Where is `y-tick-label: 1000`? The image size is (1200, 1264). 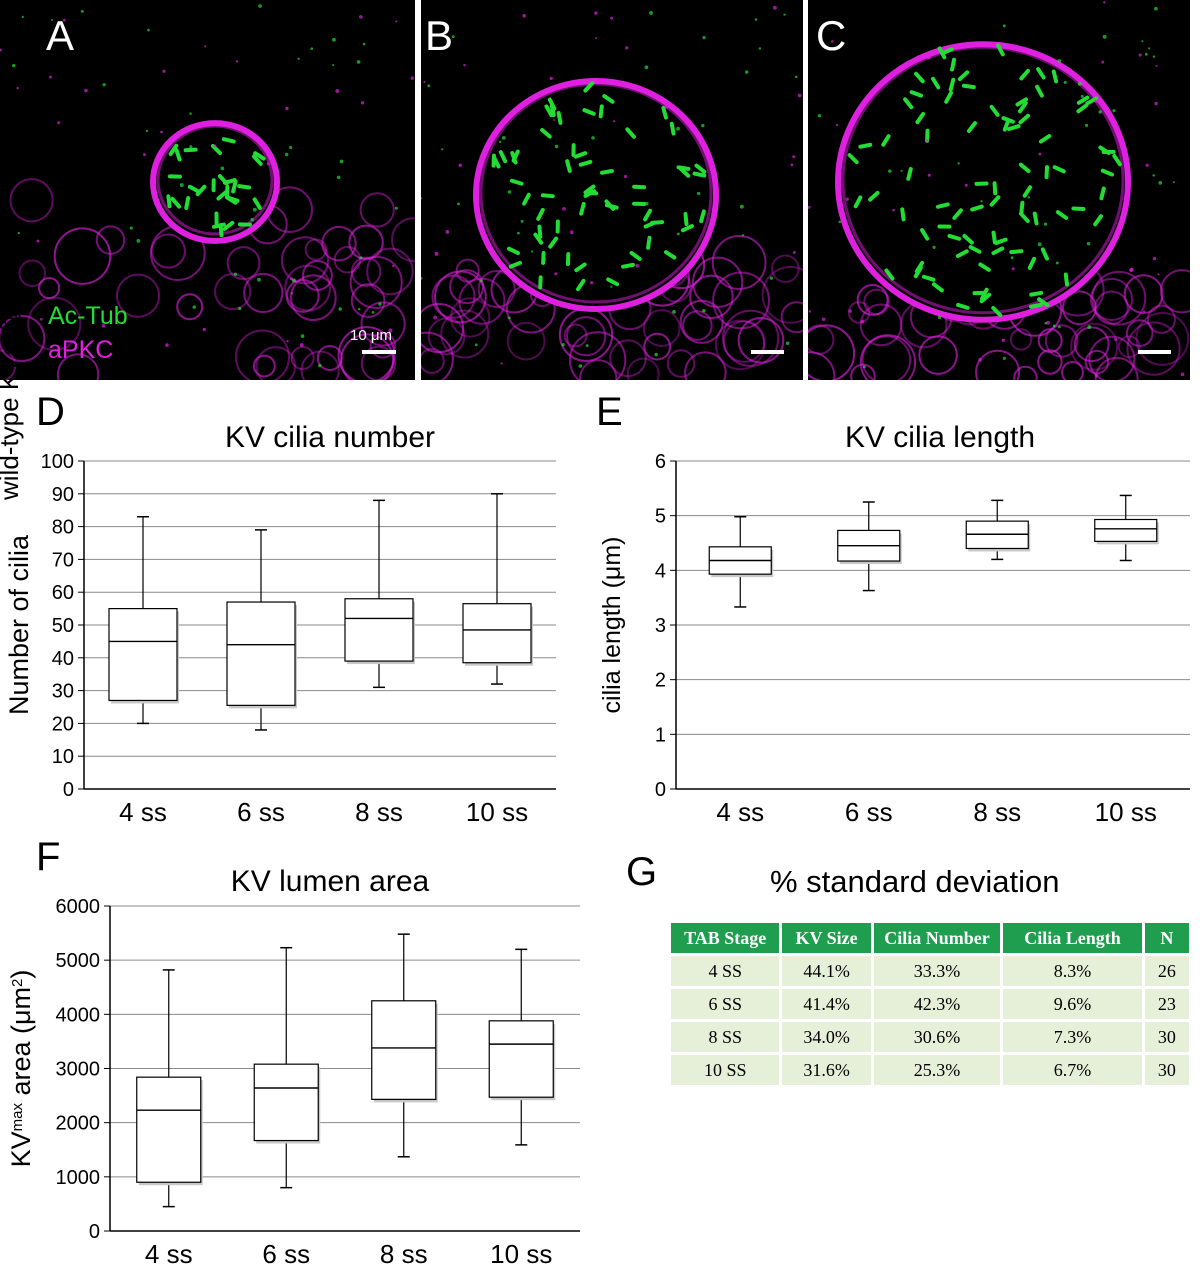 y-tick-label: 1000 is located at coordinates (78, 1178).